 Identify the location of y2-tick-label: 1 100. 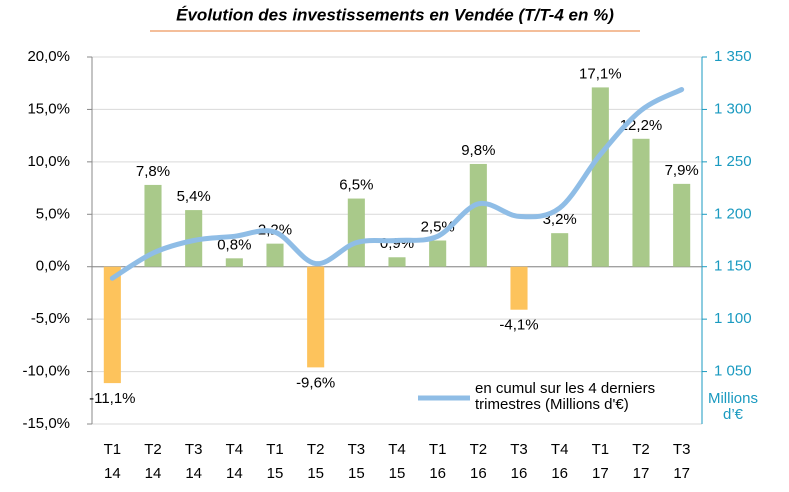
(733, 318).